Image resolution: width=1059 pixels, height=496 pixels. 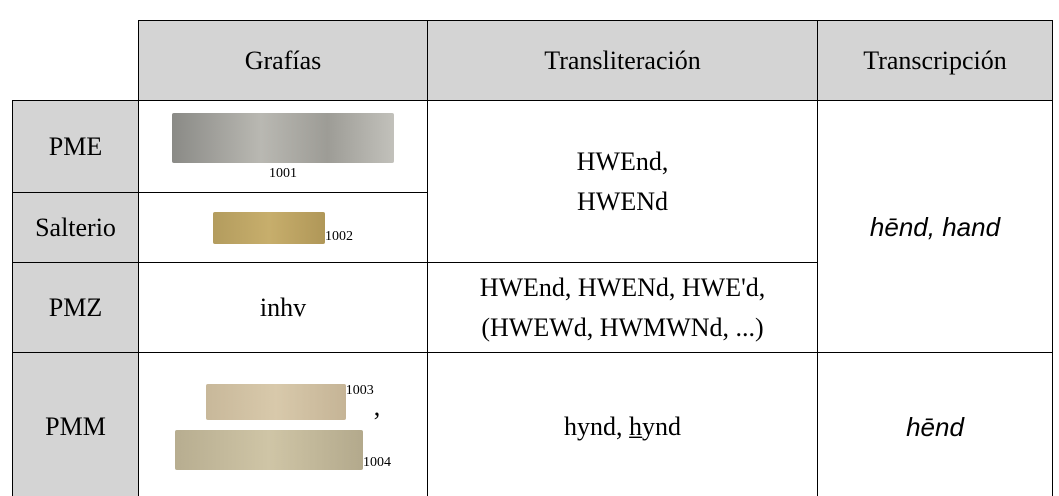 I want to click on transliteration-line: hynd, h̲ynd, so click(x=622, y=426).